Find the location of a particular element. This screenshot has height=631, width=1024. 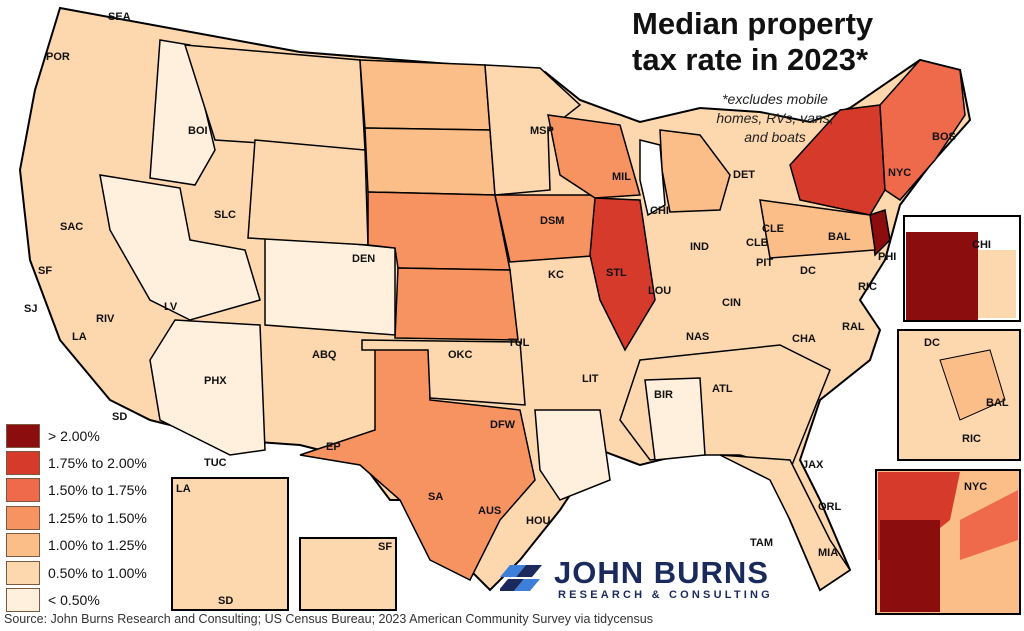

region-arizona is located at coordinates (207, 387).